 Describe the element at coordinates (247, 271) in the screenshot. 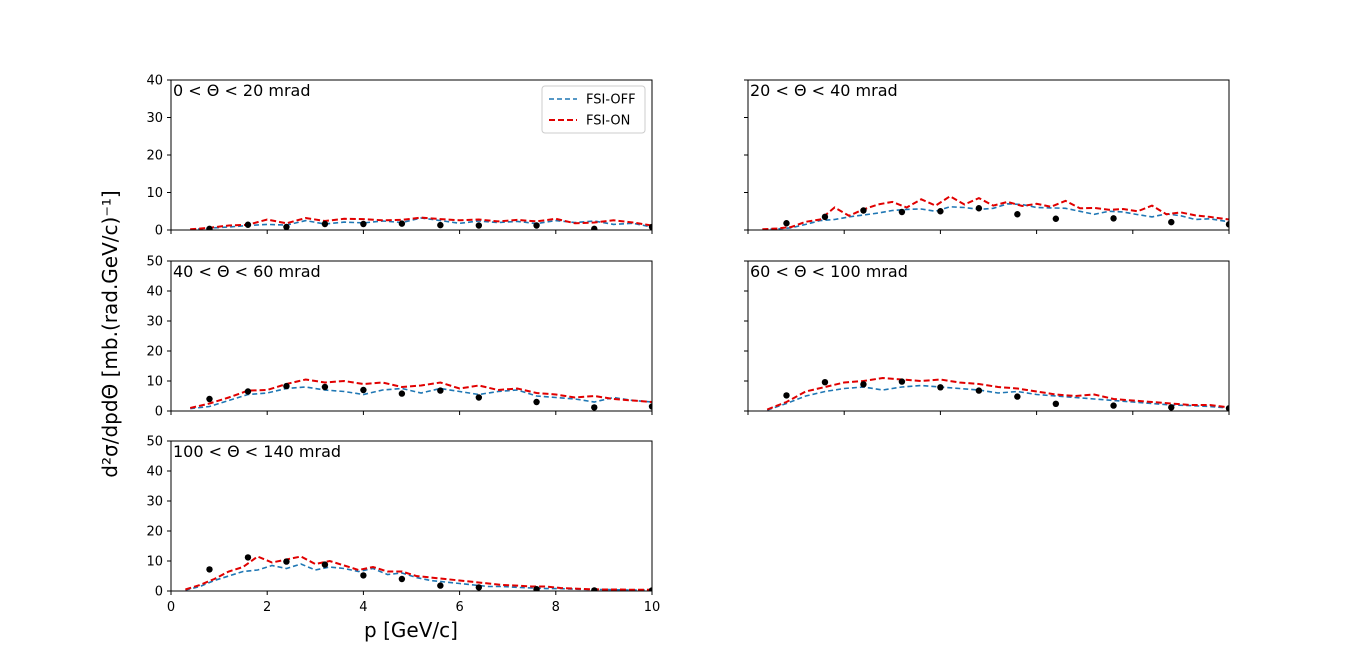

I see `panel-title: 40 < Θ < 60 mrad` at that location.